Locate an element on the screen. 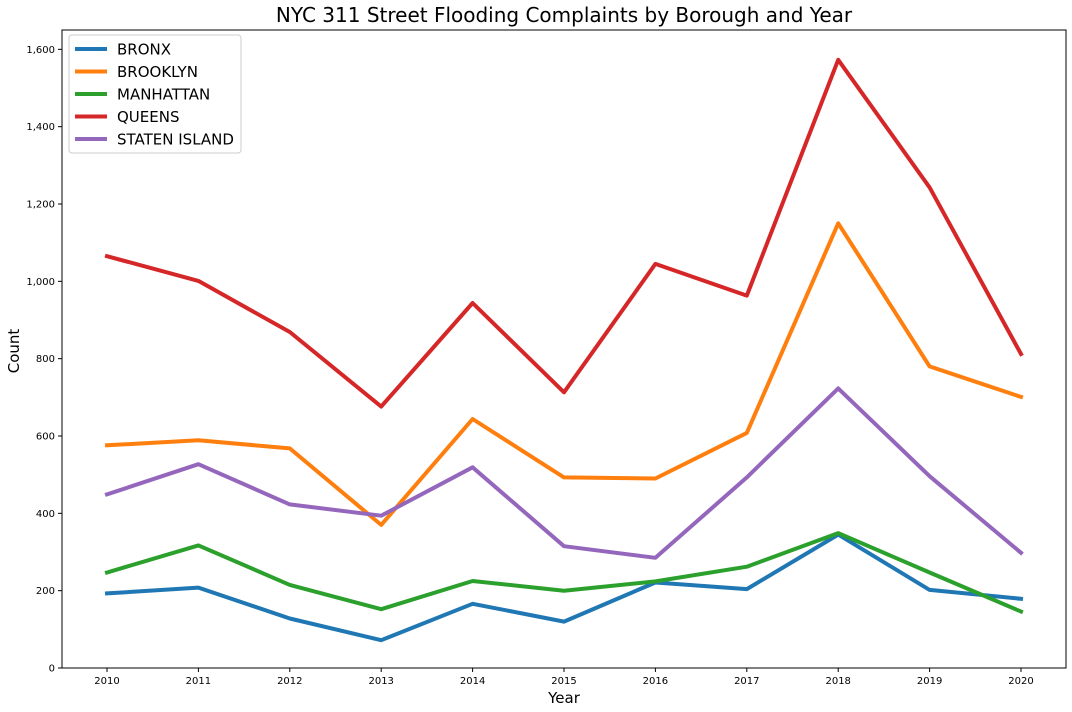 The image size is (1072, 712). y-tick-label: 600 is located at coordinates (45, 437).